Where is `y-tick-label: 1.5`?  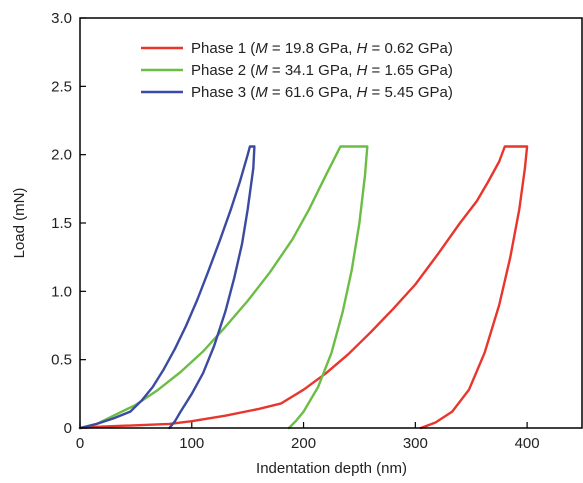 y-tick-label: 1.5 is located at coordinates (61, 223).